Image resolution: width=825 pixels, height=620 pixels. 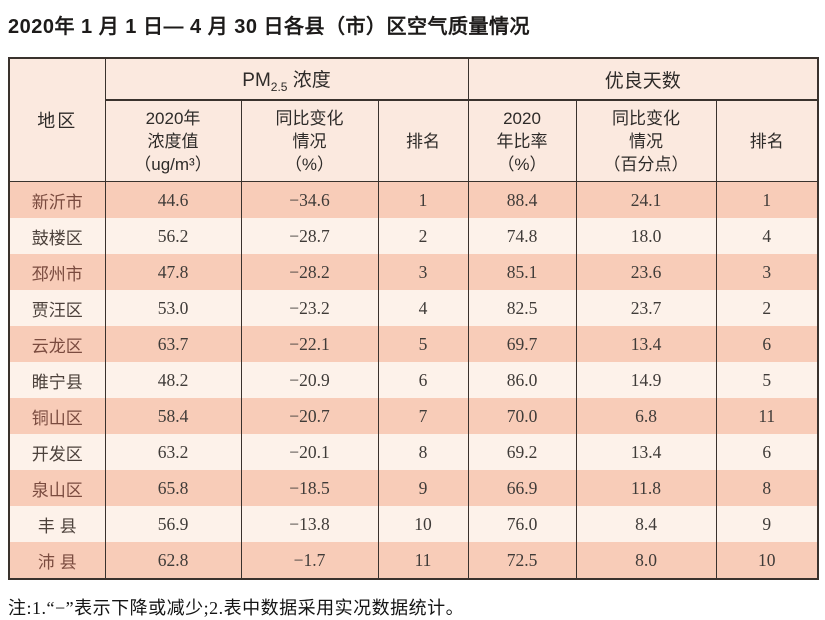 What do you see at coordinates (521, 452) in the screenshot?
I see `good-rate-cell: 69.2` at bounding box center [521, 452].